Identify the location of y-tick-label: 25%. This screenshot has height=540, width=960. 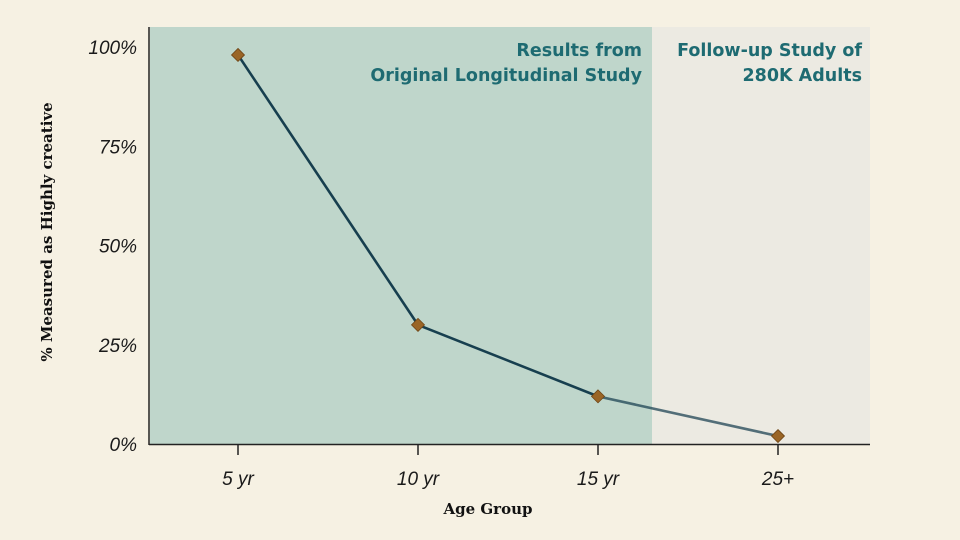
(117, 346).